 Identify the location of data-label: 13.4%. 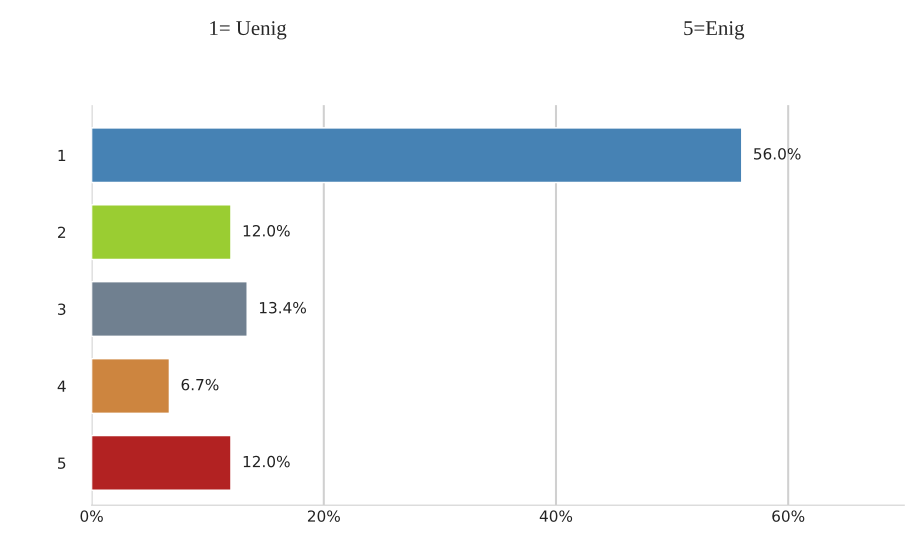
(283, 308).